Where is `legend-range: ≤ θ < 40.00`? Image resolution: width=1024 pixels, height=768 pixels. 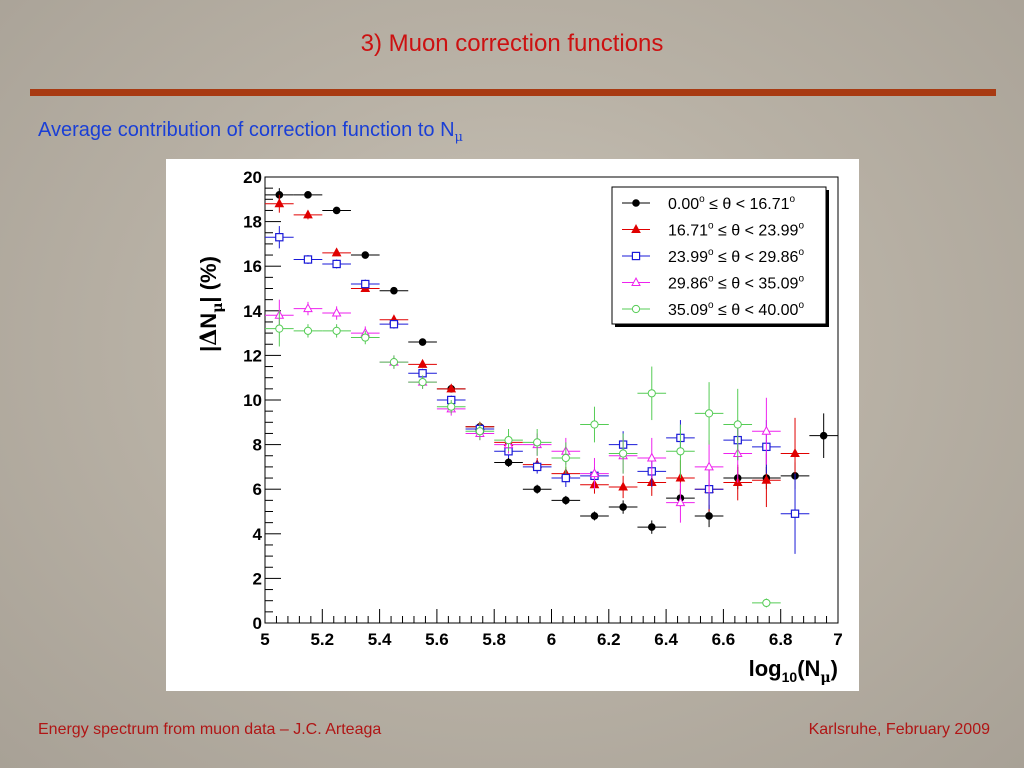 legend-range: ≤ θ < 40.00 is located at coordinates (756, 310).